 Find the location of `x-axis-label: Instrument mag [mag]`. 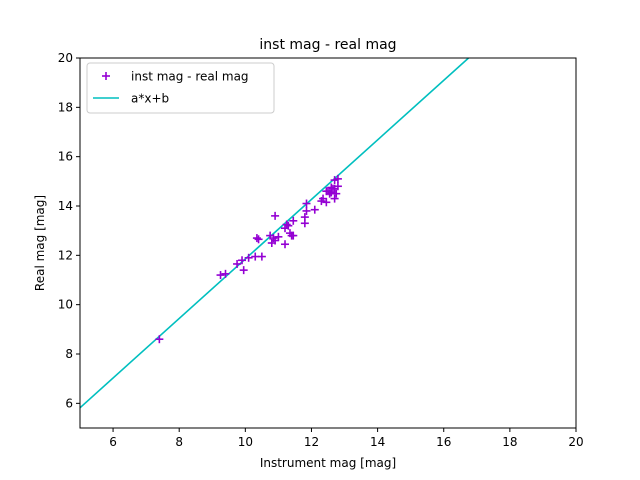

x-axis-label: Instrument mag [mag] is located at coordinates (328, 463).